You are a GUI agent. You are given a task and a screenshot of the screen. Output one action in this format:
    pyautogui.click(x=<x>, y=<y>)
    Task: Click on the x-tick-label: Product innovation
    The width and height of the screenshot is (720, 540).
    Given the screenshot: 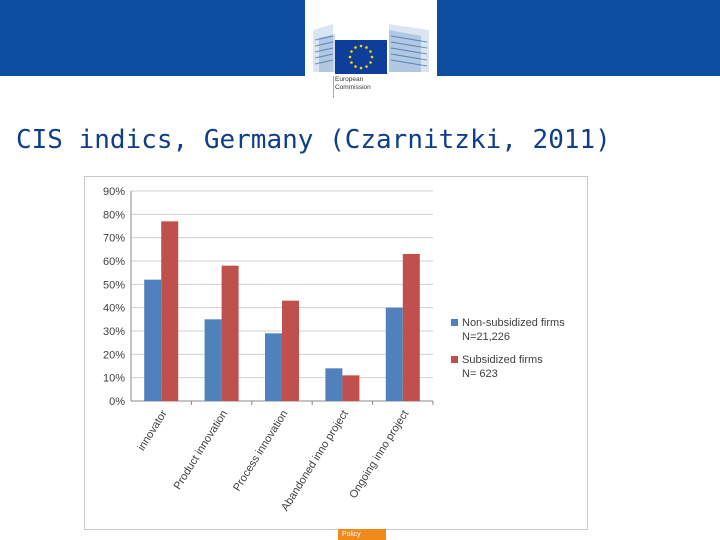 What is the action you would take?
    pyautogui.click(x=201, y=450)
    